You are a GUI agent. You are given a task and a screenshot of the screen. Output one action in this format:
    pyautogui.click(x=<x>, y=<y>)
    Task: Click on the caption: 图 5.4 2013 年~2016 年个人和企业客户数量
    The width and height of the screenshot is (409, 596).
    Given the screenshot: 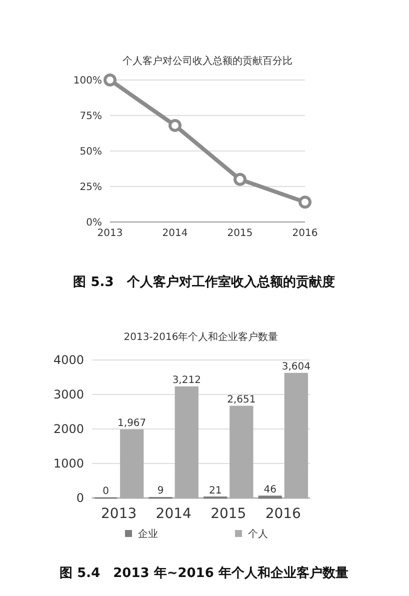 What is the action you would take?
    pyautogui.click(x=204, y=573)
    